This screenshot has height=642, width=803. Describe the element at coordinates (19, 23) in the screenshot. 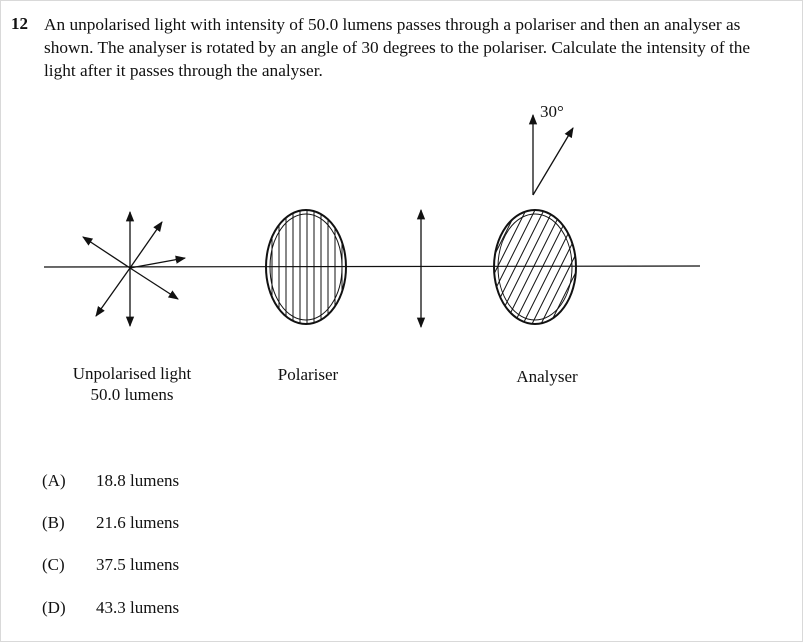

I see `question-number: 12` at that location.